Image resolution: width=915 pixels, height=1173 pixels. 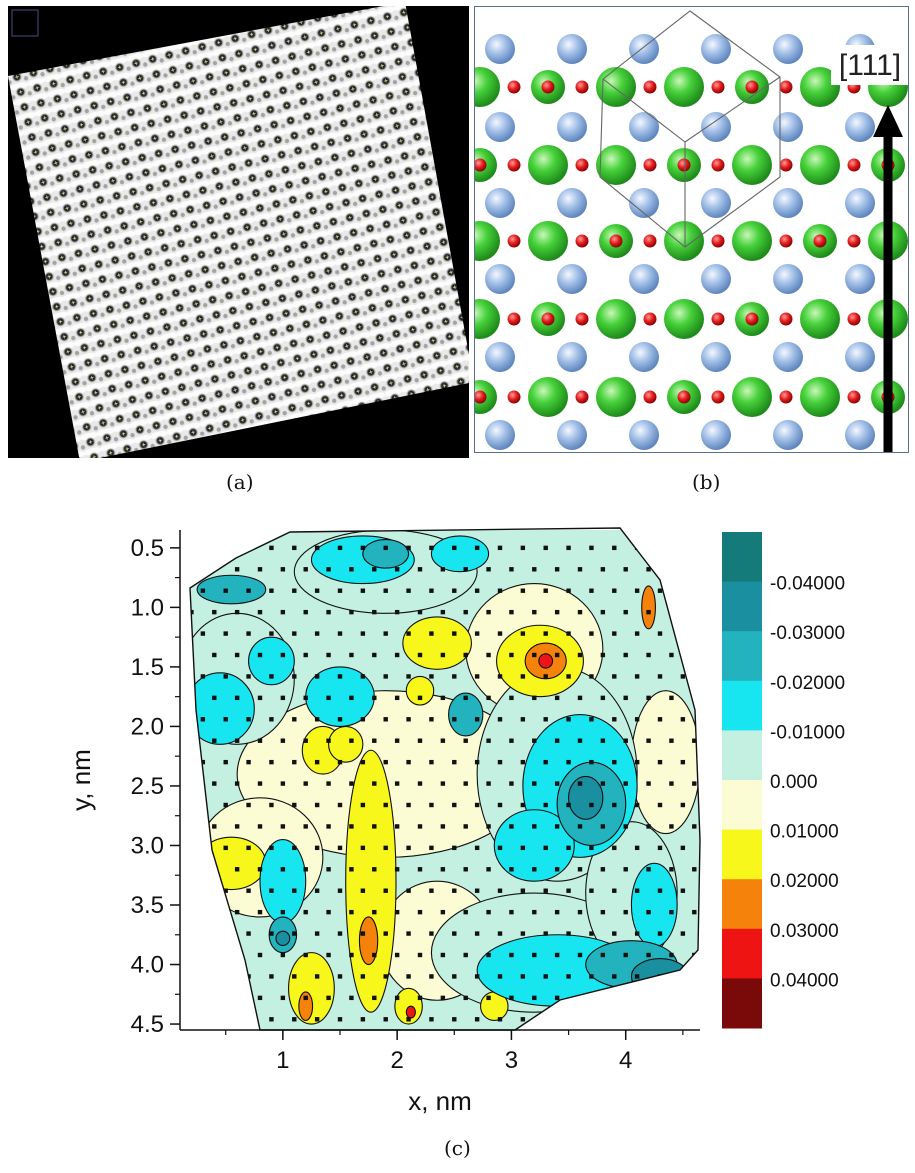 I want to click on y-tick-label: 3.5, so click(x=147, y=905).